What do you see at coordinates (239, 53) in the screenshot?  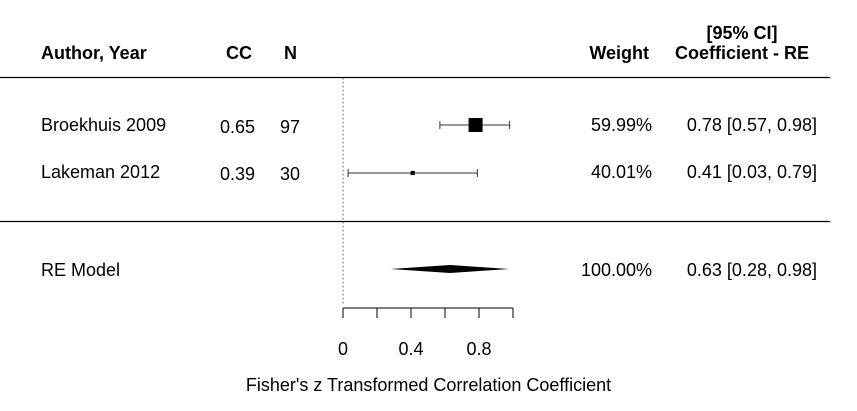 I see `header-cc: CC` at bounding box center [239, 53].